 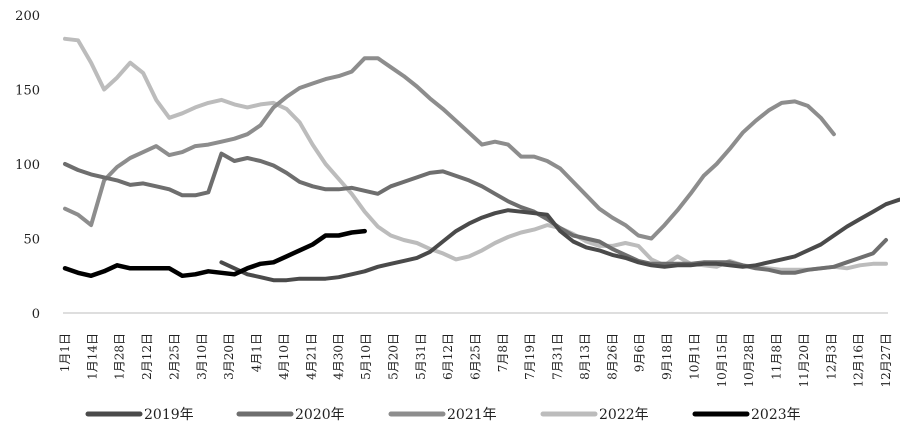 What do you see at coordinates (27, 16) in the screenshot?
I see `y-tick-label: 200` at bounding box center [27, 16].